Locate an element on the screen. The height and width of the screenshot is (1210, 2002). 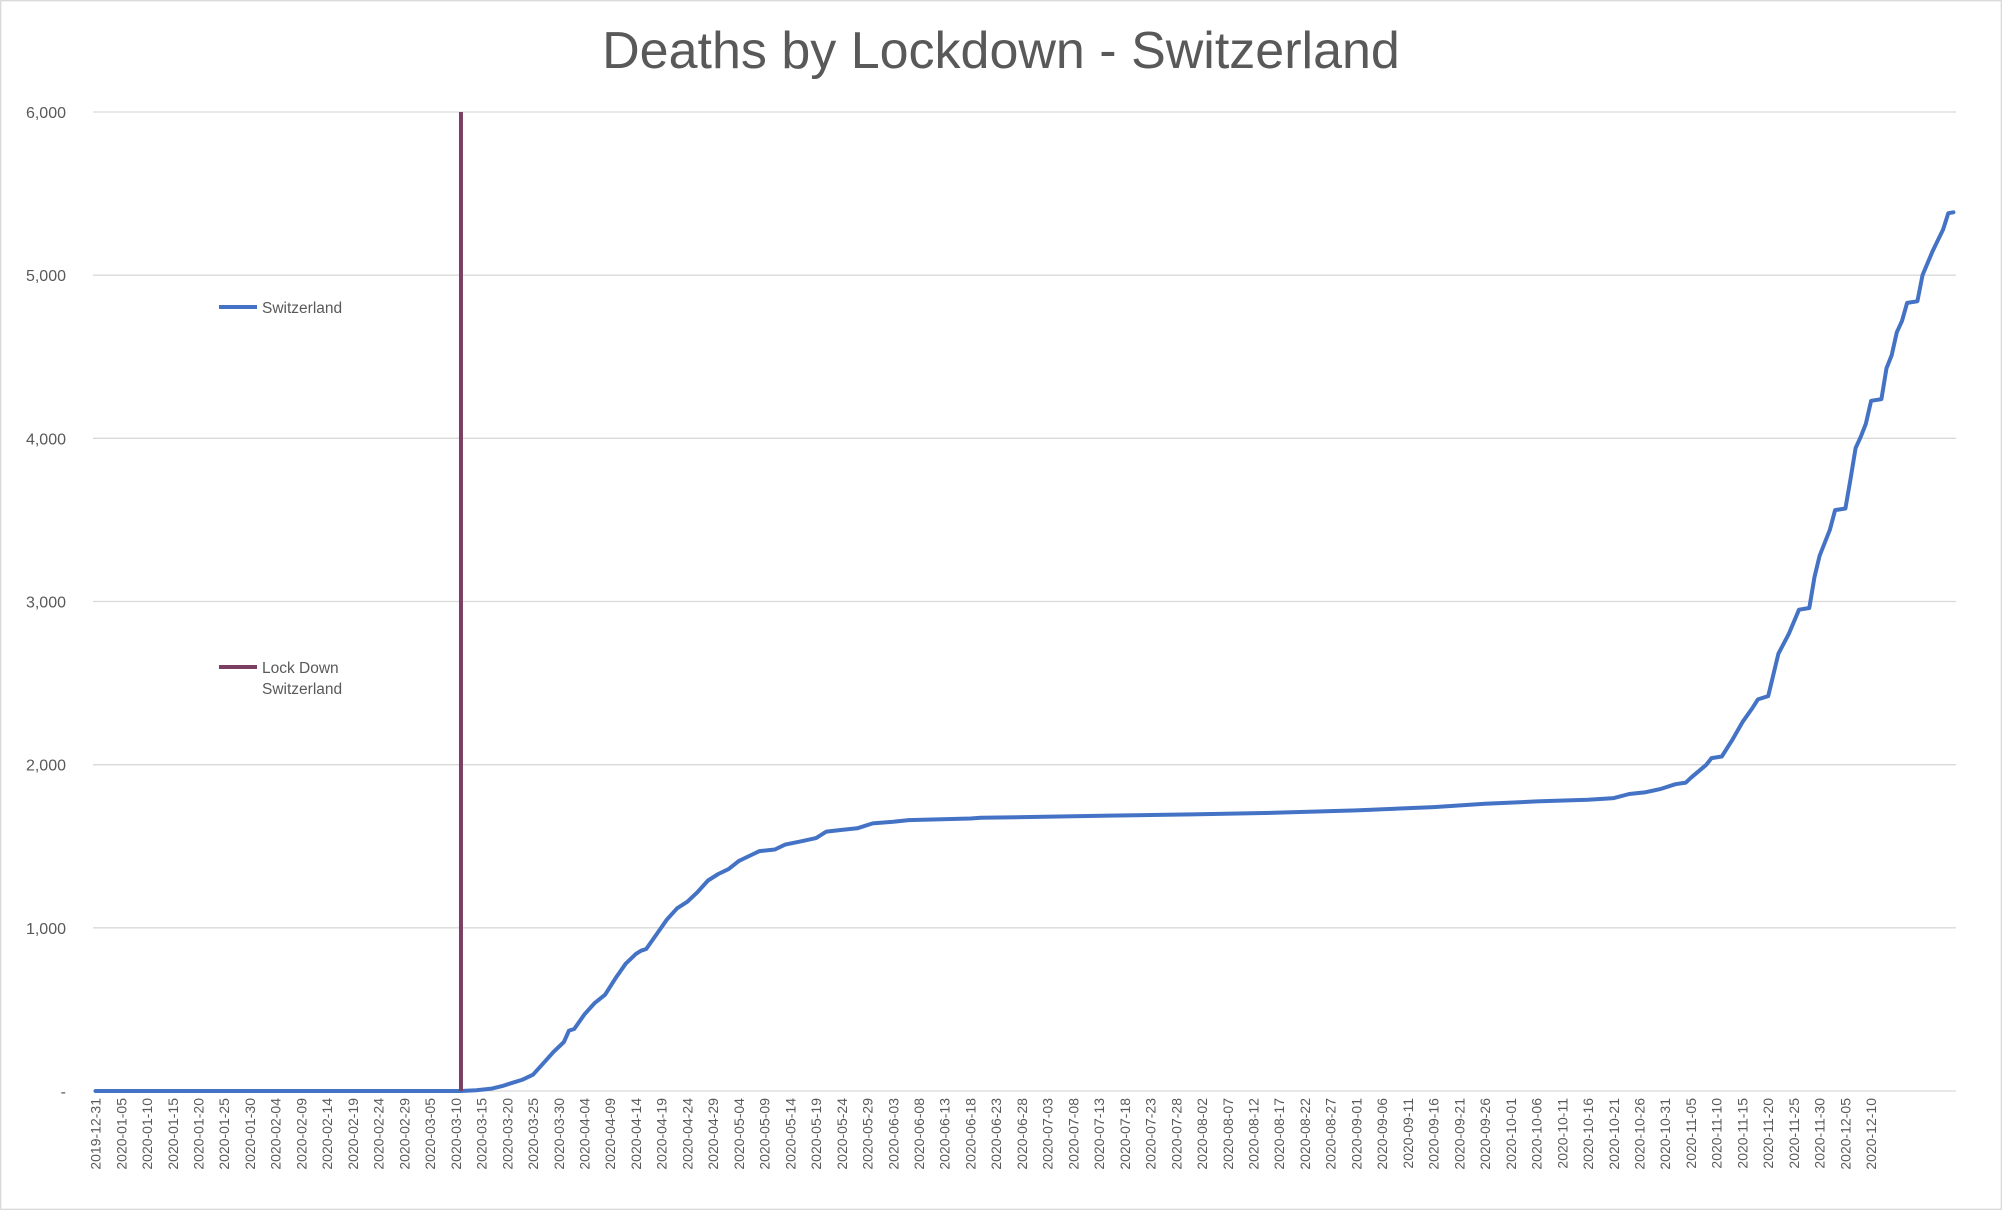
x-tick-label: 2020-03-30 is located at coordinates (559, 1134).